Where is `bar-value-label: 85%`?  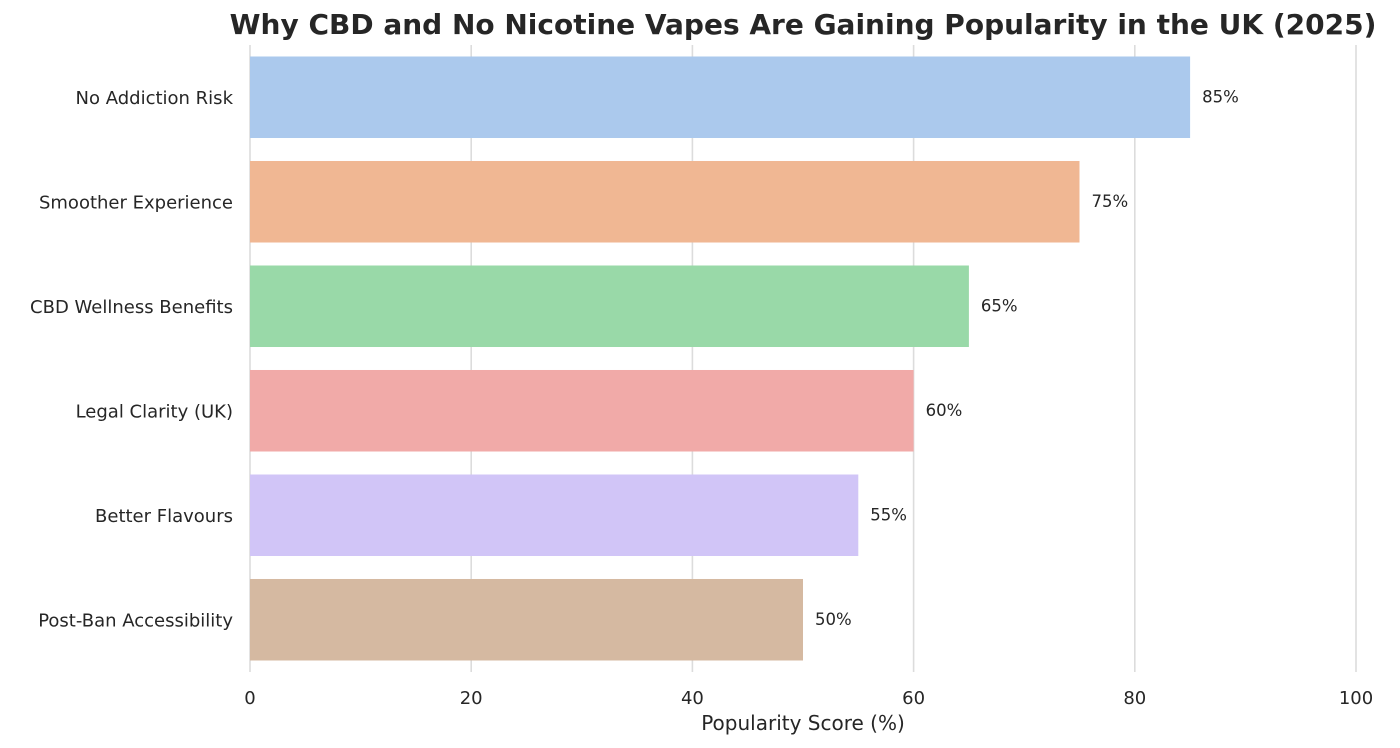 bar-value-label: 85% is located at coordinates (1220, 96).